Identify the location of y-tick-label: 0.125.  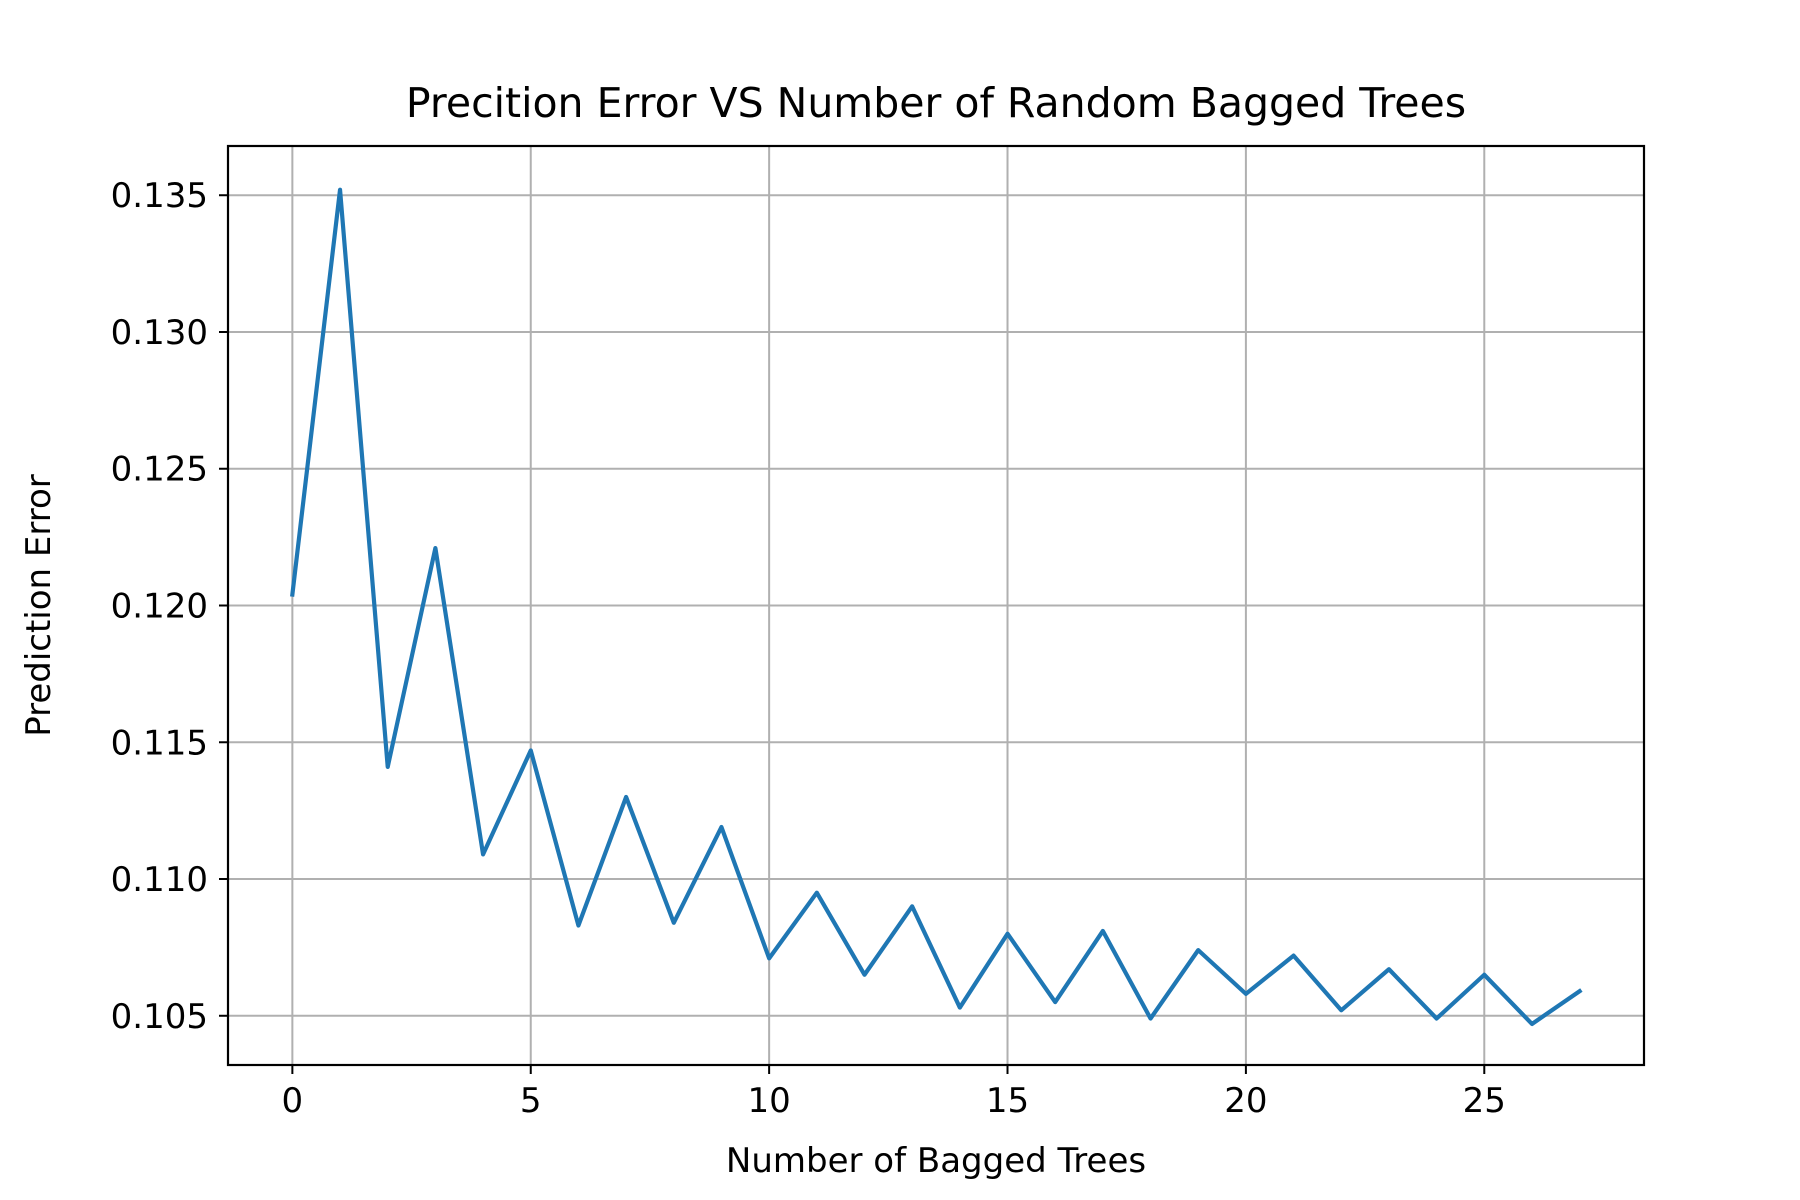
(159, 470).